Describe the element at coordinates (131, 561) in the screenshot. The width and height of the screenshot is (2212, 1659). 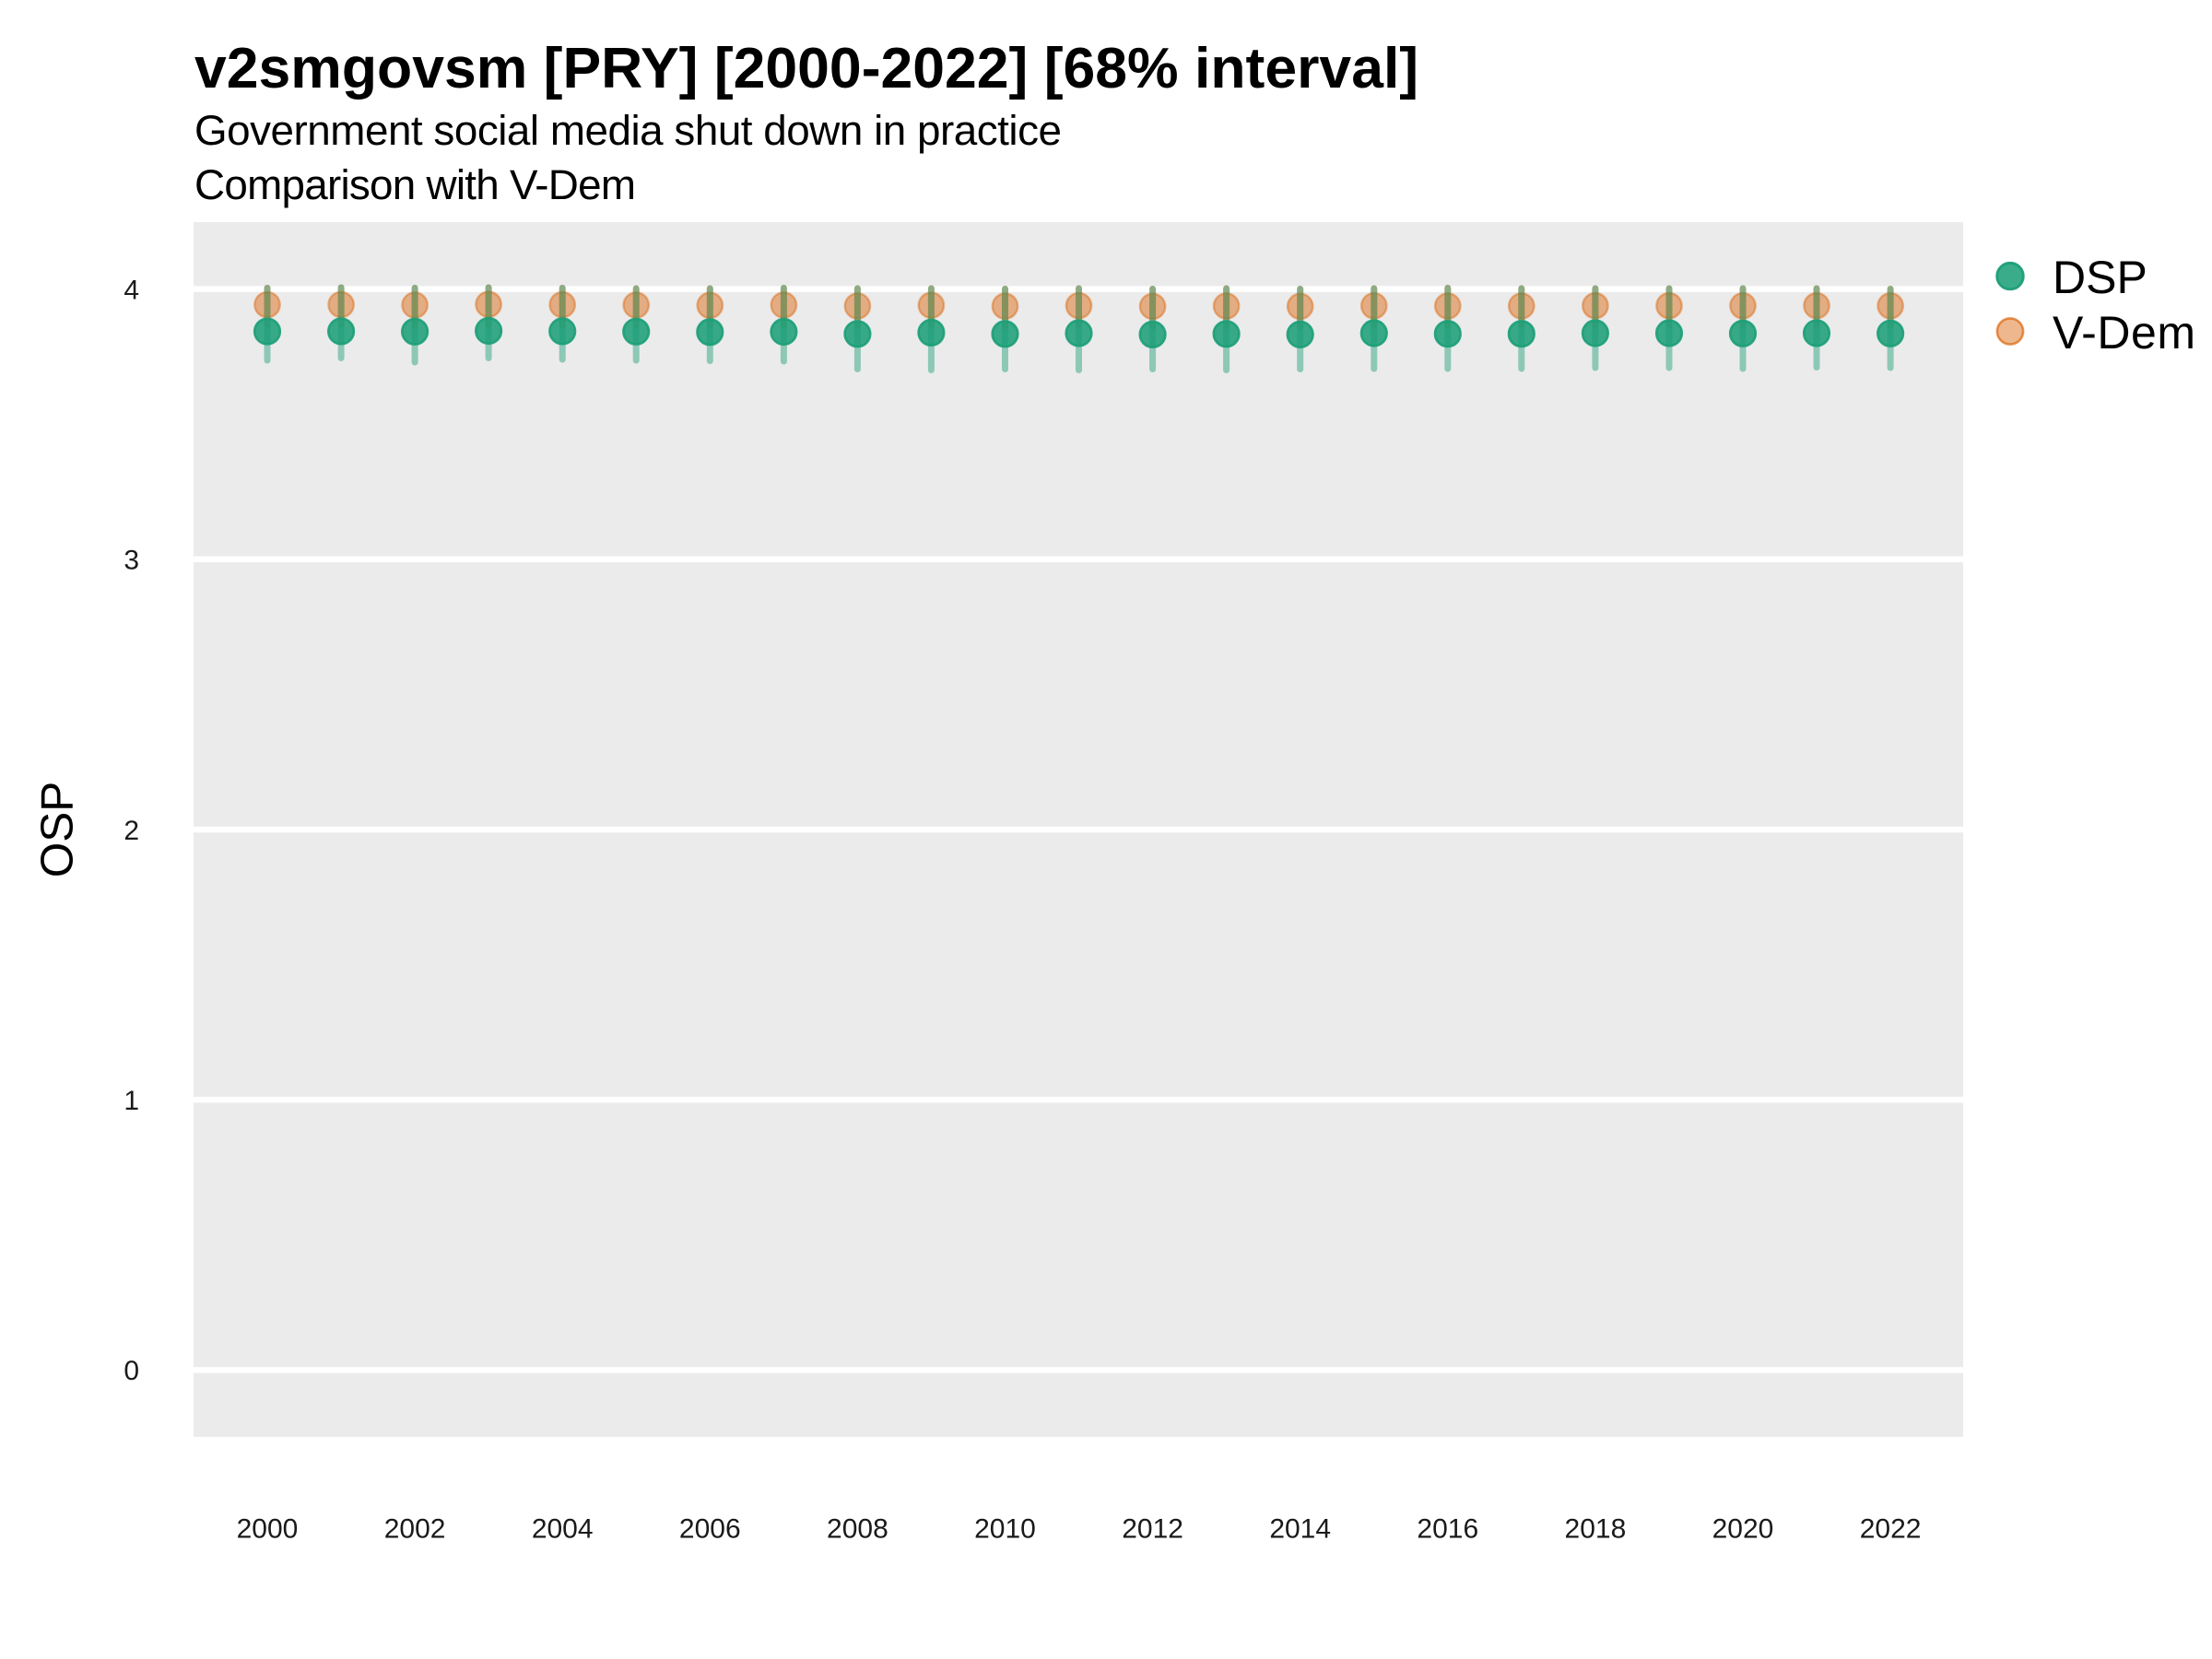
I see `svg-text: 3` at that location.